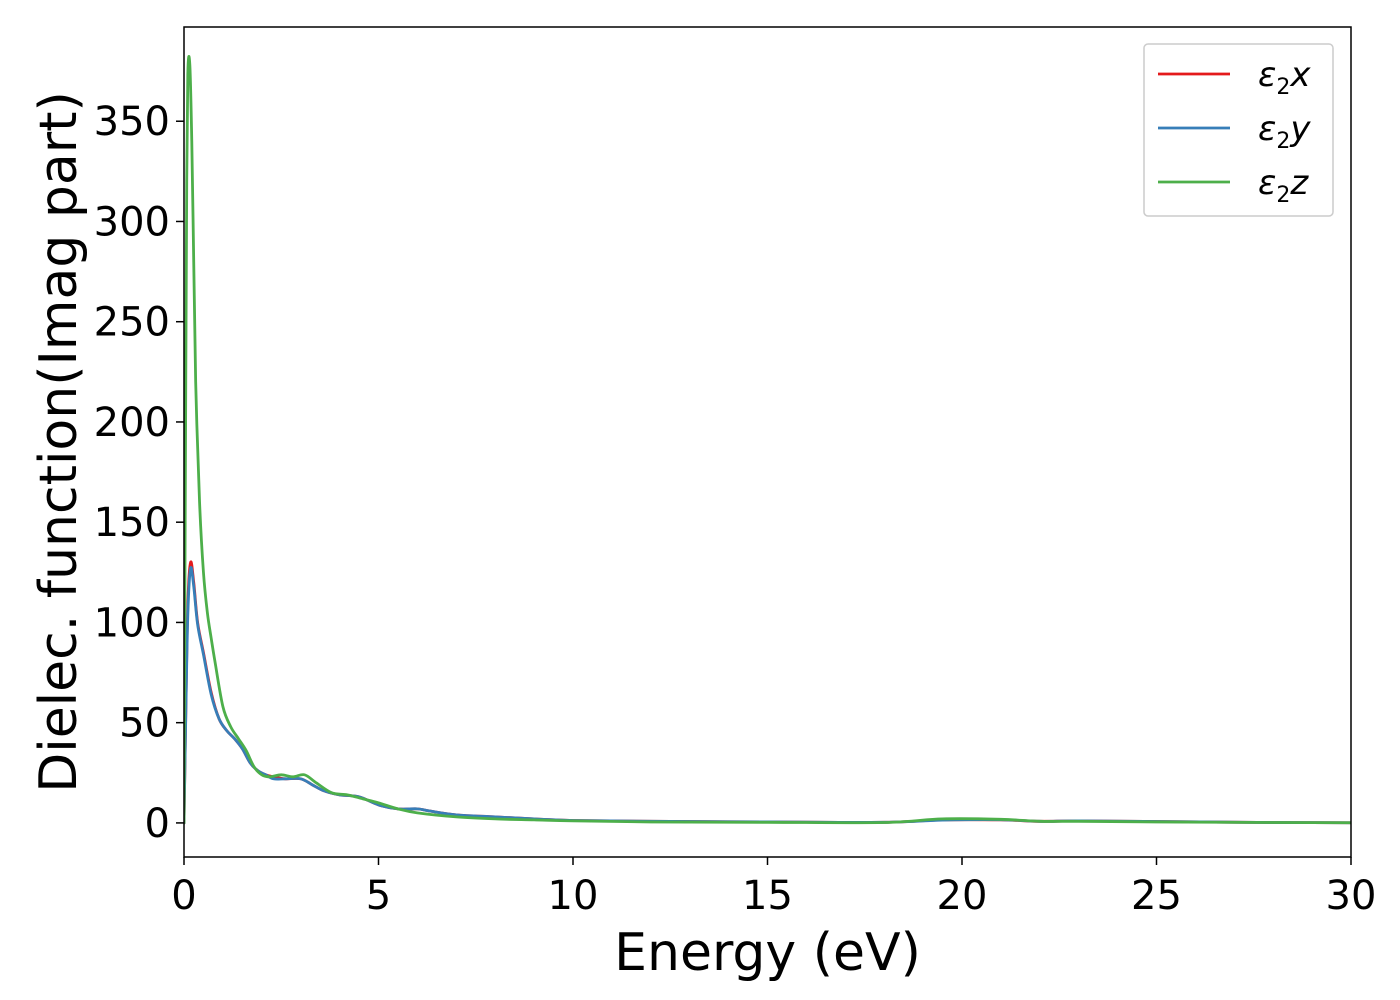 Image resolution: width=1400 pixels, height=1000 pixels. What do you see at coordinates (378, 896) in the screenshot?
I see `x-tick-label: 5` at bounding box center [378, 896].